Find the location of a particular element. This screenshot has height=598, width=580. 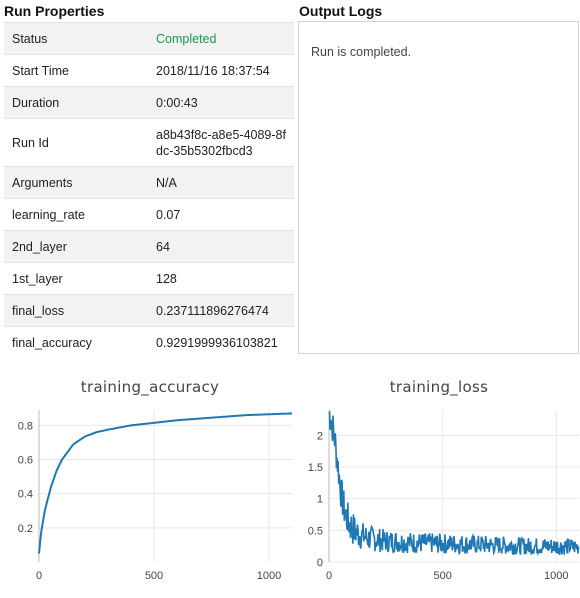

property-value: 2018/11/16 18:37:54 is located at coordinates (221, 70).